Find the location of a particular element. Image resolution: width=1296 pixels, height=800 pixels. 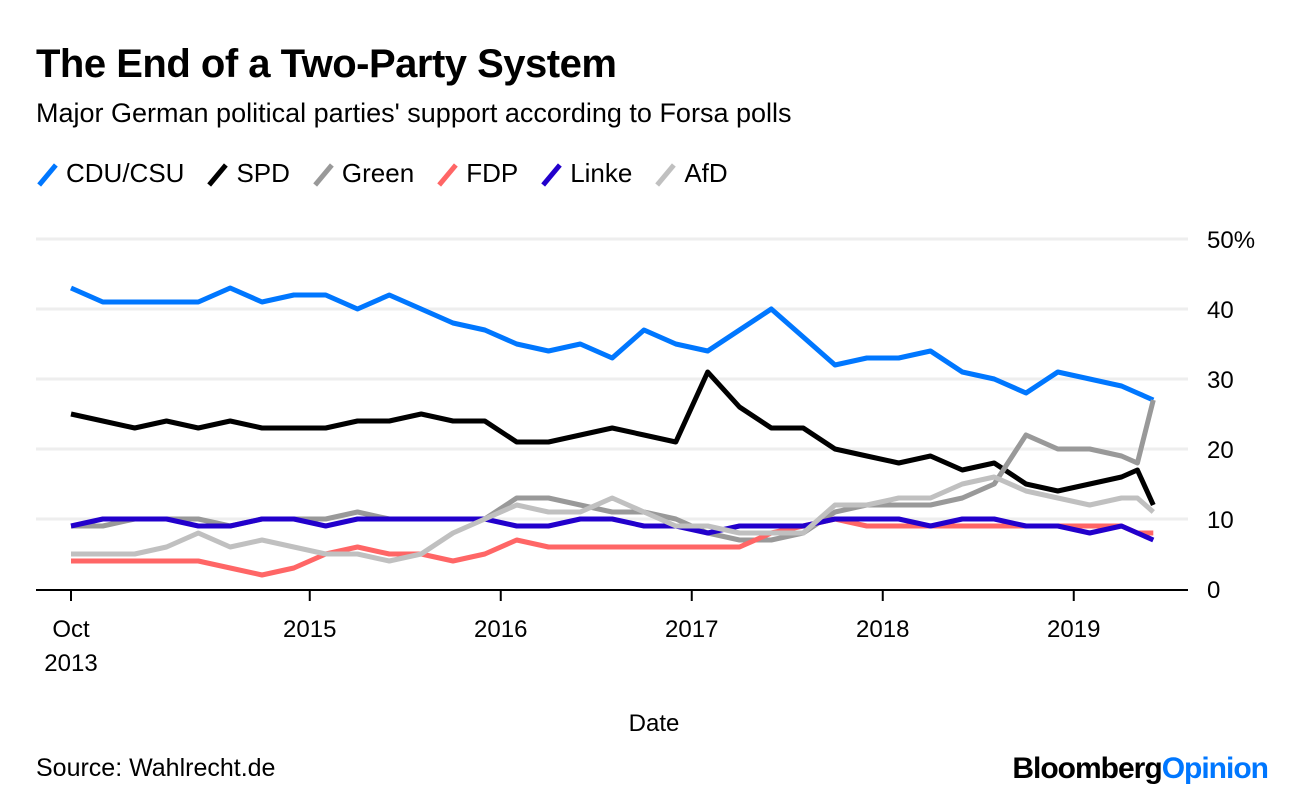

series-line-spd is located at coordinates (613, 438).